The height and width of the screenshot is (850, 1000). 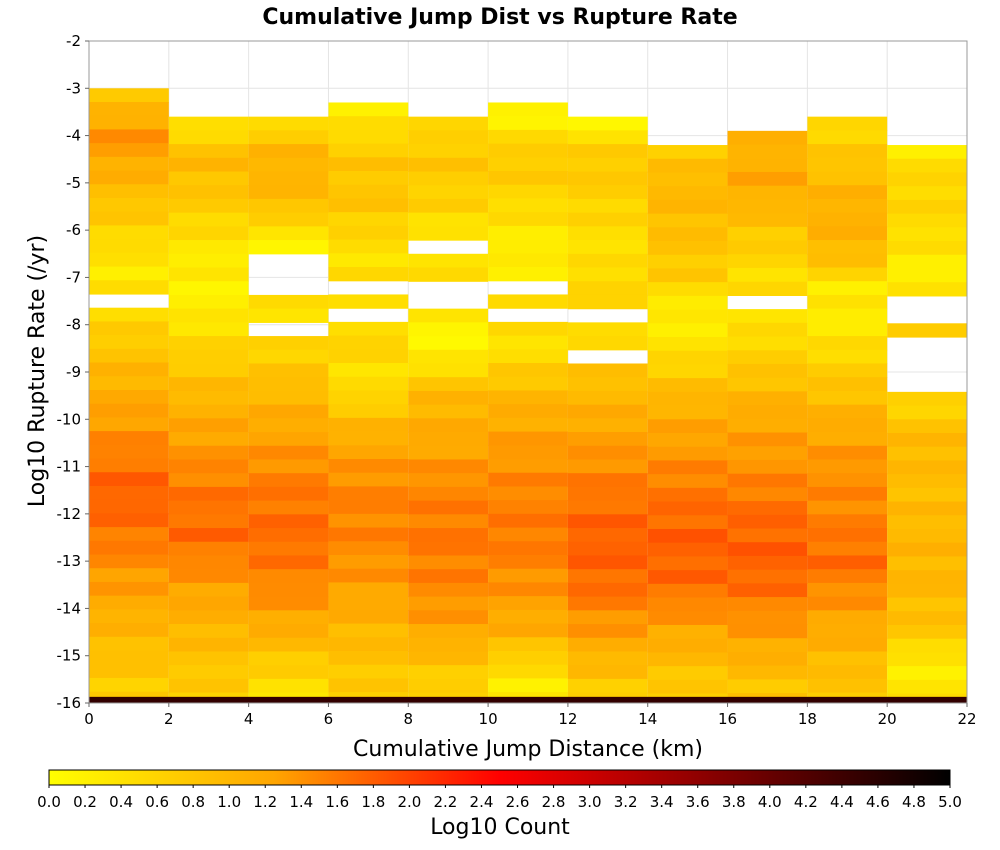 I want to click on colorbar-tick-label: 1.4, so click(x=301, y=802).